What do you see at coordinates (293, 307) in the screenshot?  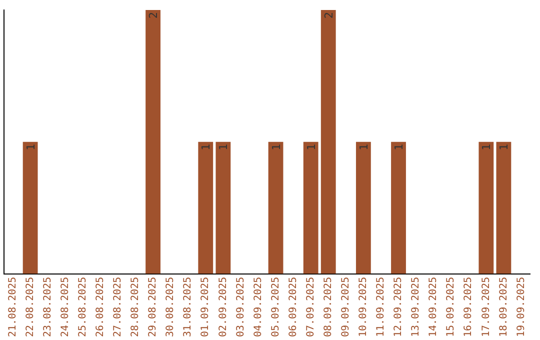 I see `x-tick-label: 06.09.2025` at bounding box center [293, 307].